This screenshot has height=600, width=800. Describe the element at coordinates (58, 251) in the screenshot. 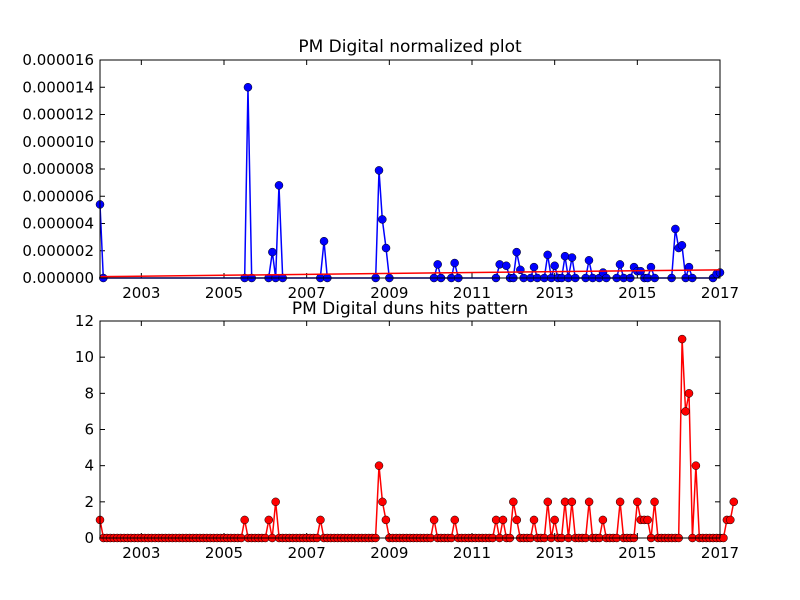

I see `y-tick-label: 0.000002` at that location.